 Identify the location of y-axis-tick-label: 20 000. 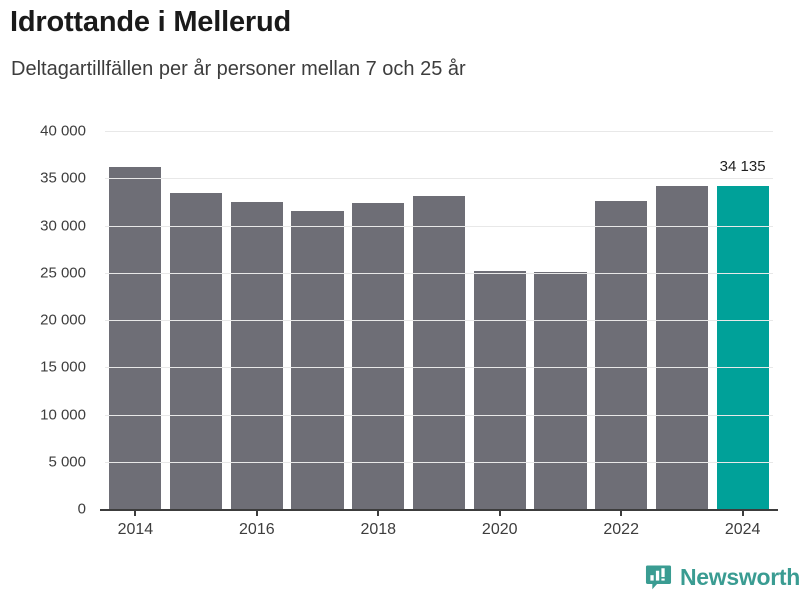
(63, 320).